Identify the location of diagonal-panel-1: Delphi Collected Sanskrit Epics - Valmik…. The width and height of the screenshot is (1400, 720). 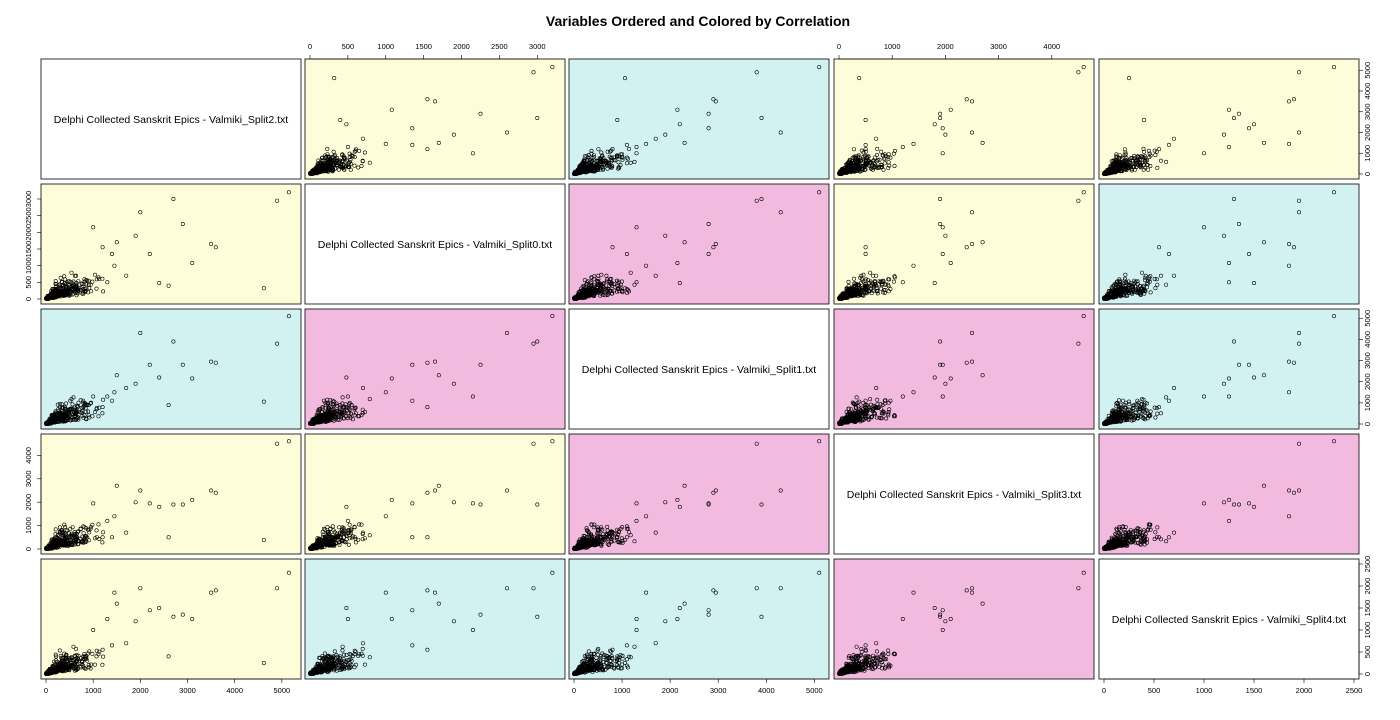
(435, 244).